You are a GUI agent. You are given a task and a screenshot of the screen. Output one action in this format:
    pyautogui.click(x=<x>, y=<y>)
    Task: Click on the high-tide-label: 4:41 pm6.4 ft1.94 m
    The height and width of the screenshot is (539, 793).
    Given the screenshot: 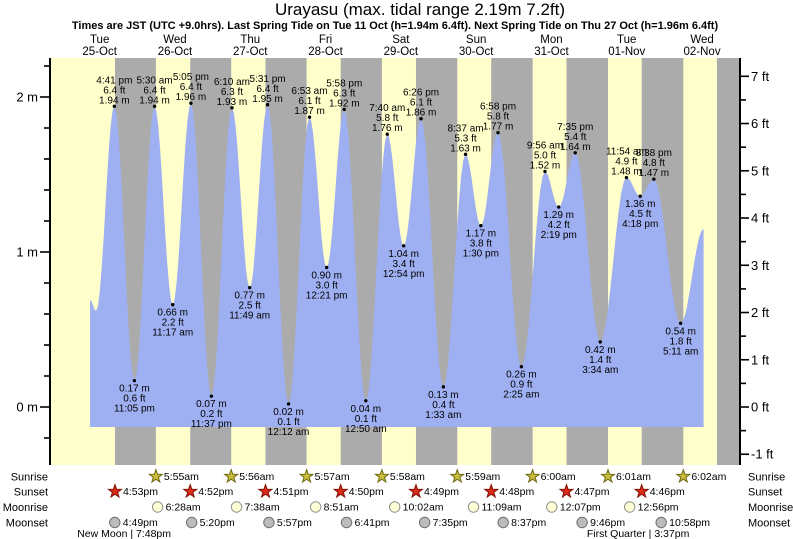 What is the action you would take?
    pyautogui.click(x=114, y=90)
    